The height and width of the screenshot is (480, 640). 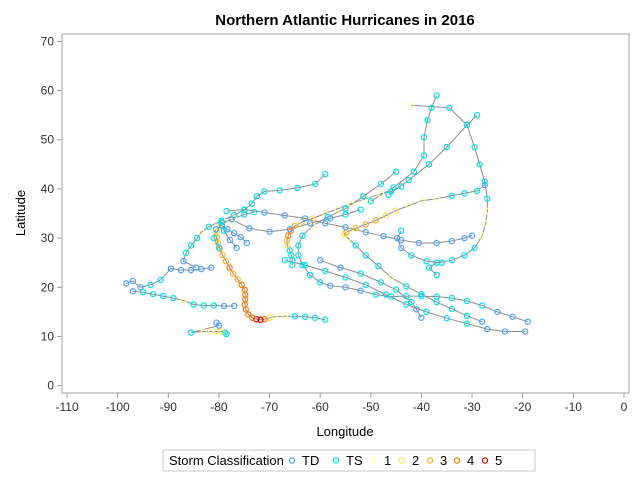 What do you see at coordinates (292, 460) in the screenshot?
I see `legend-marker-td` at bounding box center [292, 460].